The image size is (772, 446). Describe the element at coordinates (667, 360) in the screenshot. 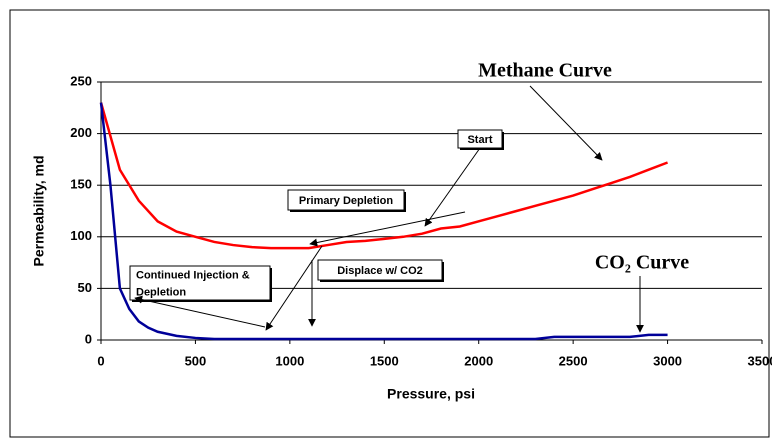

I see `x-tick-label: 3000` at that location.